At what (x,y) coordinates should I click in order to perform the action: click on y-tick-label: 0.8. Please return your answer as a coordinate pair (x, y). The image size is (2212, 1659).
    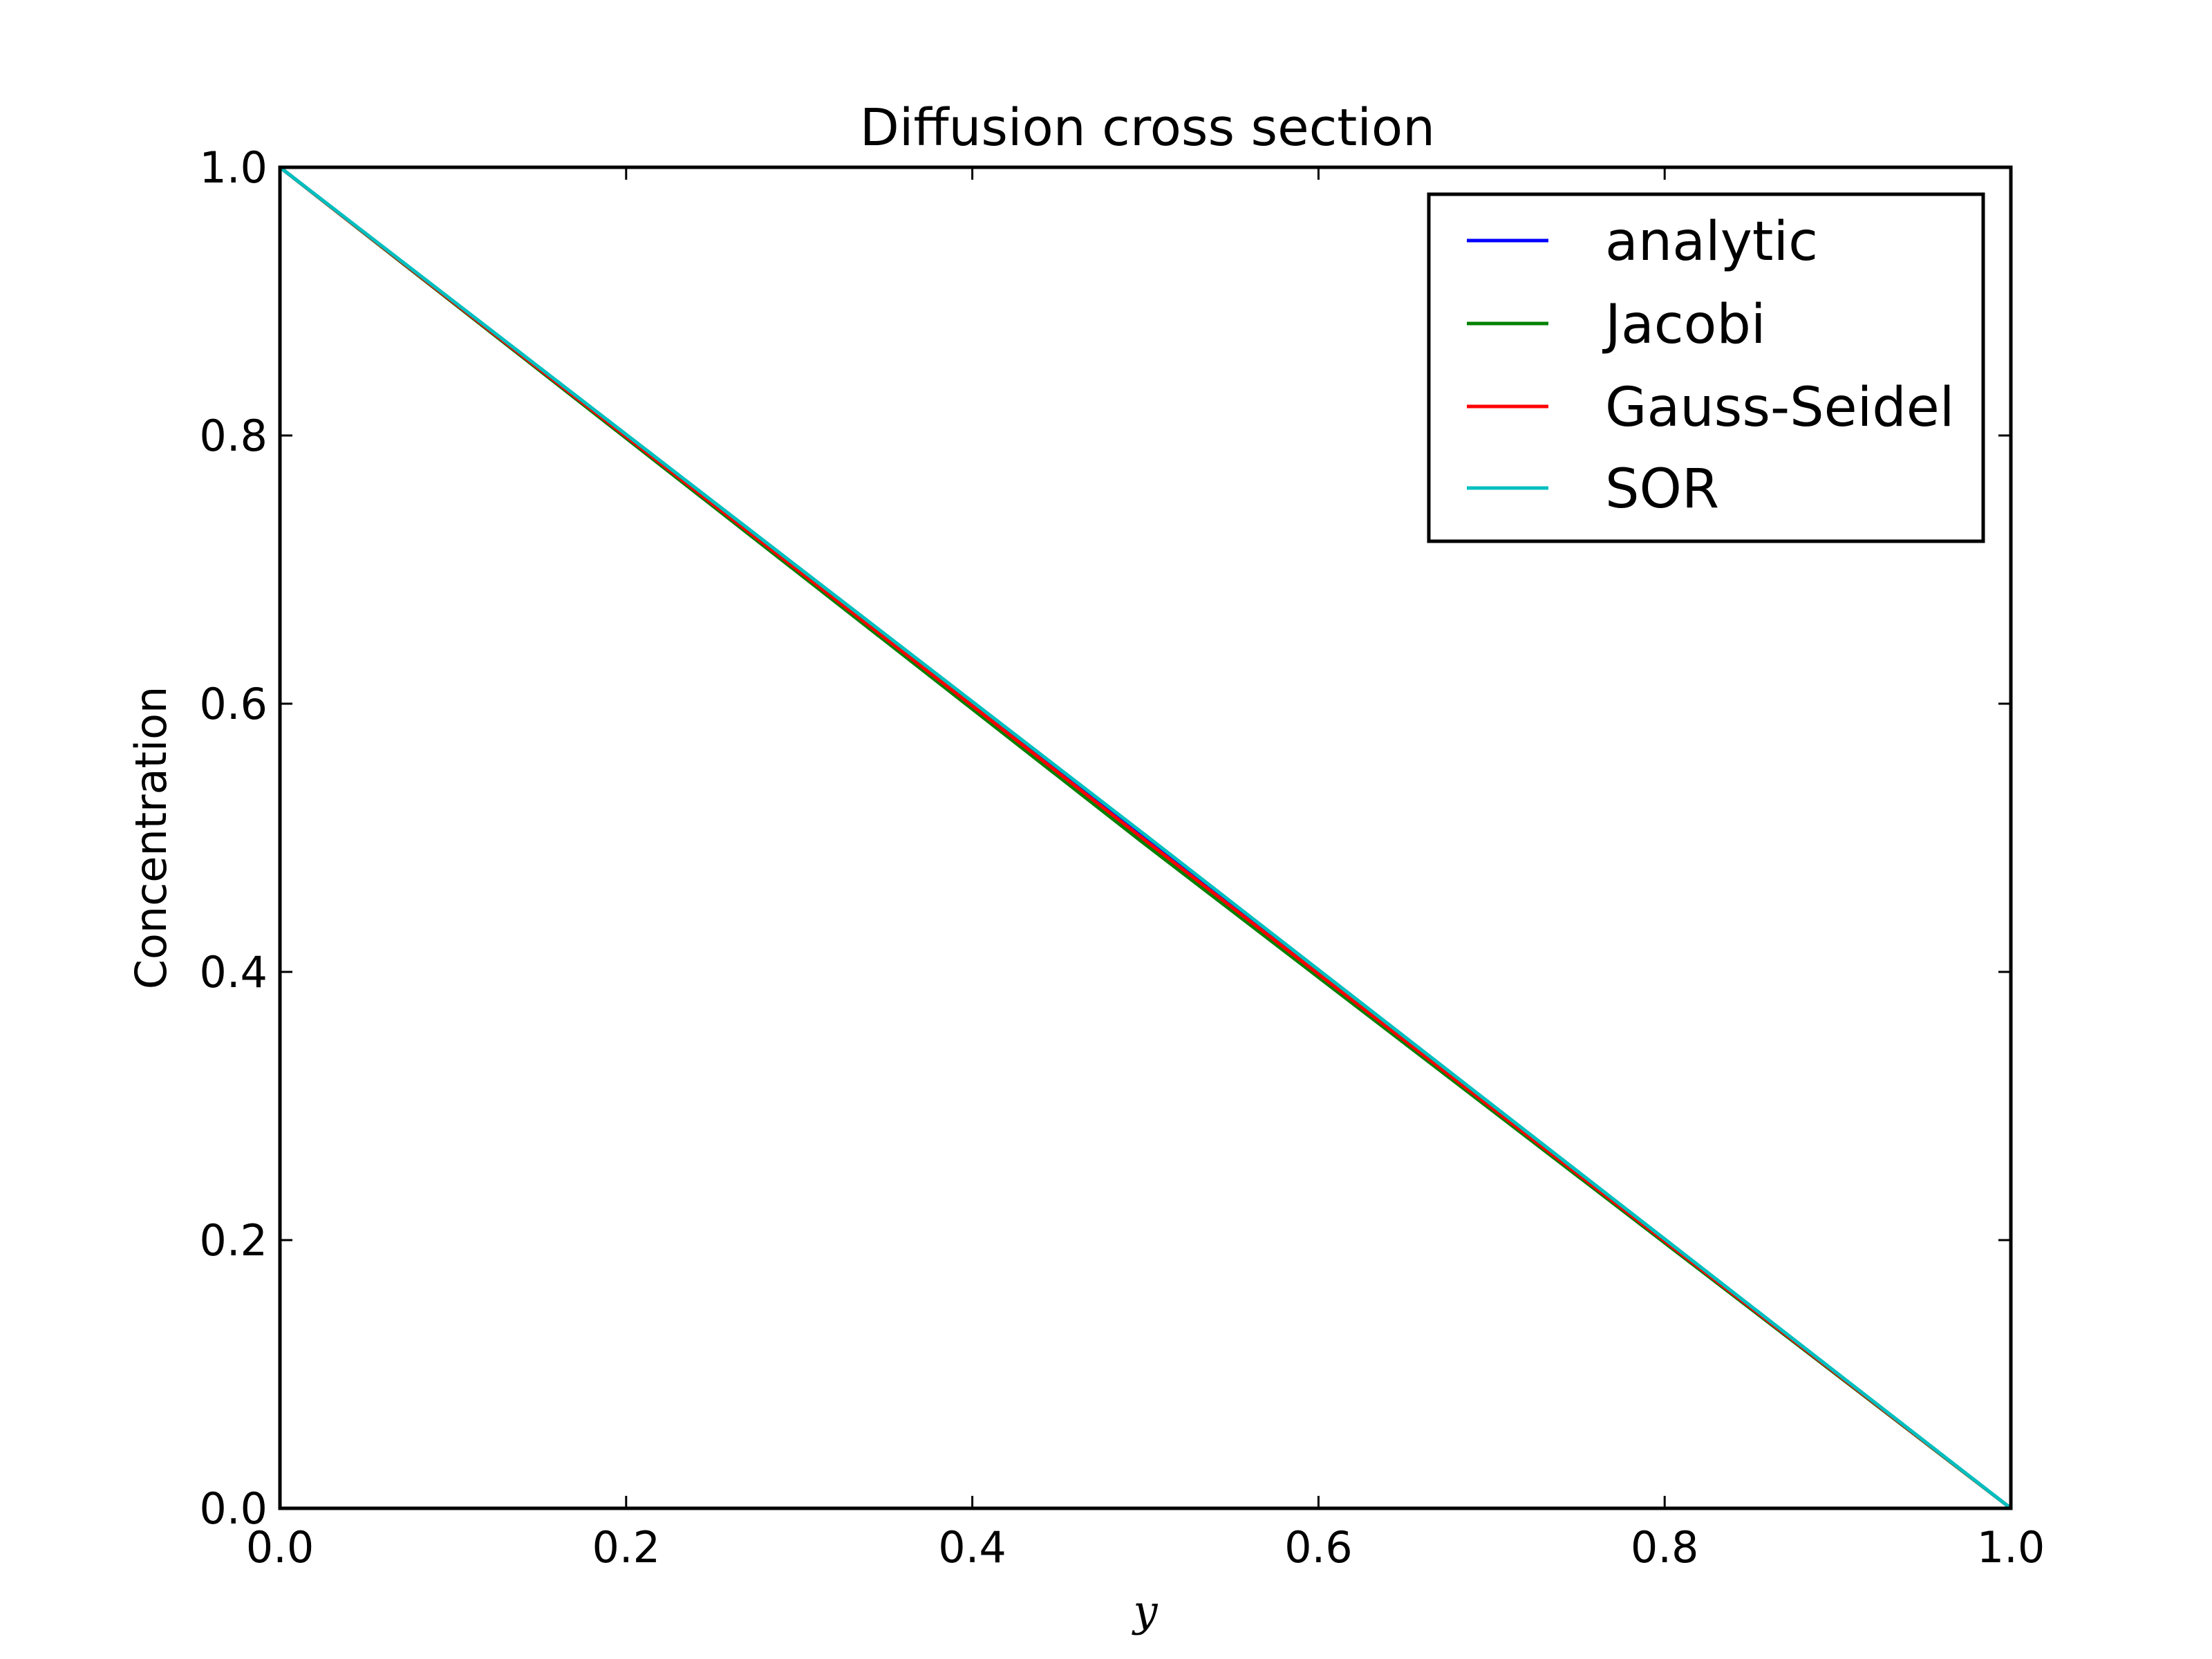
    Looking at the image, I should click on (233, 436).